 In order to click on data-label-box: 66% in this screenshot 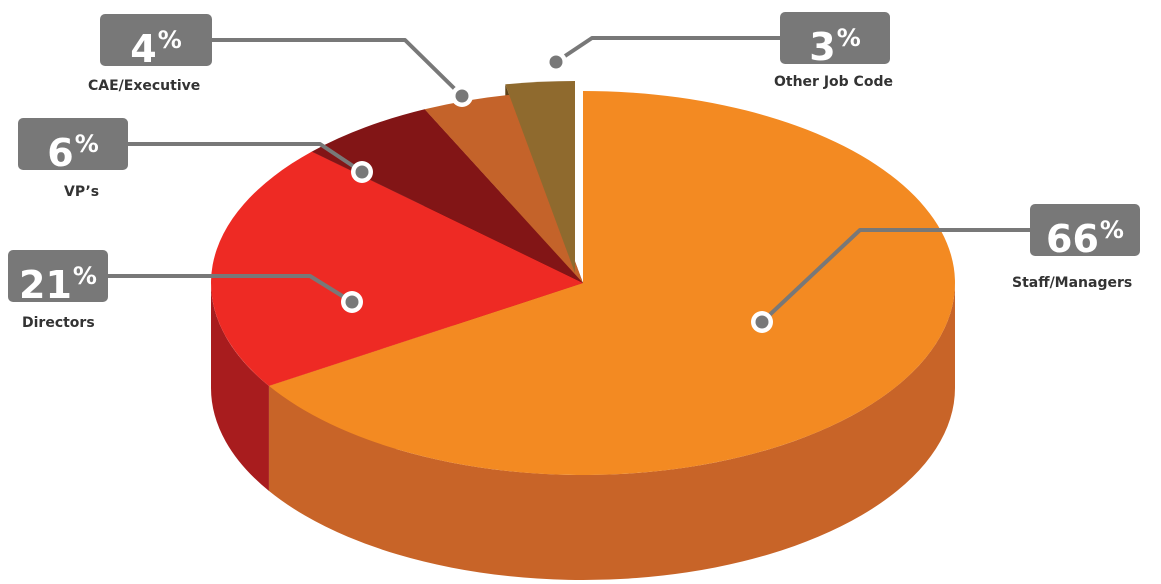, I will do `click(1085, 232)`.